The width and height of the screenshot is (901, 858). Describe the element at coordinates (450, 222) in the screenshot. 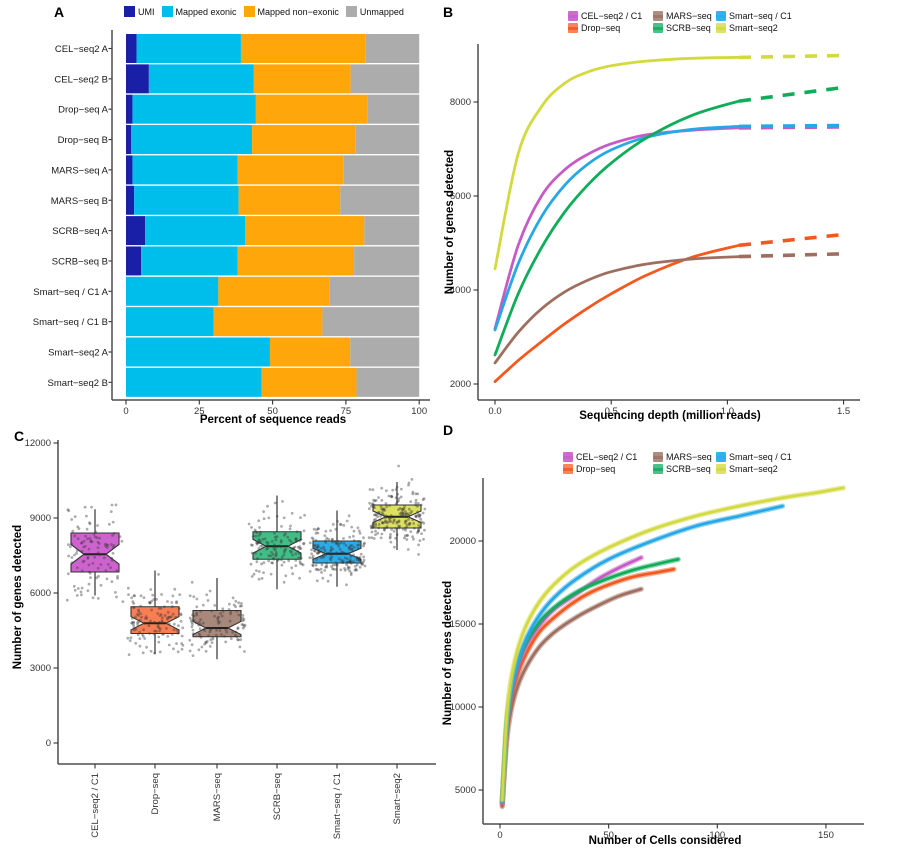

I see `panel-b-yaxis-title: Number of genes detected` at that location.